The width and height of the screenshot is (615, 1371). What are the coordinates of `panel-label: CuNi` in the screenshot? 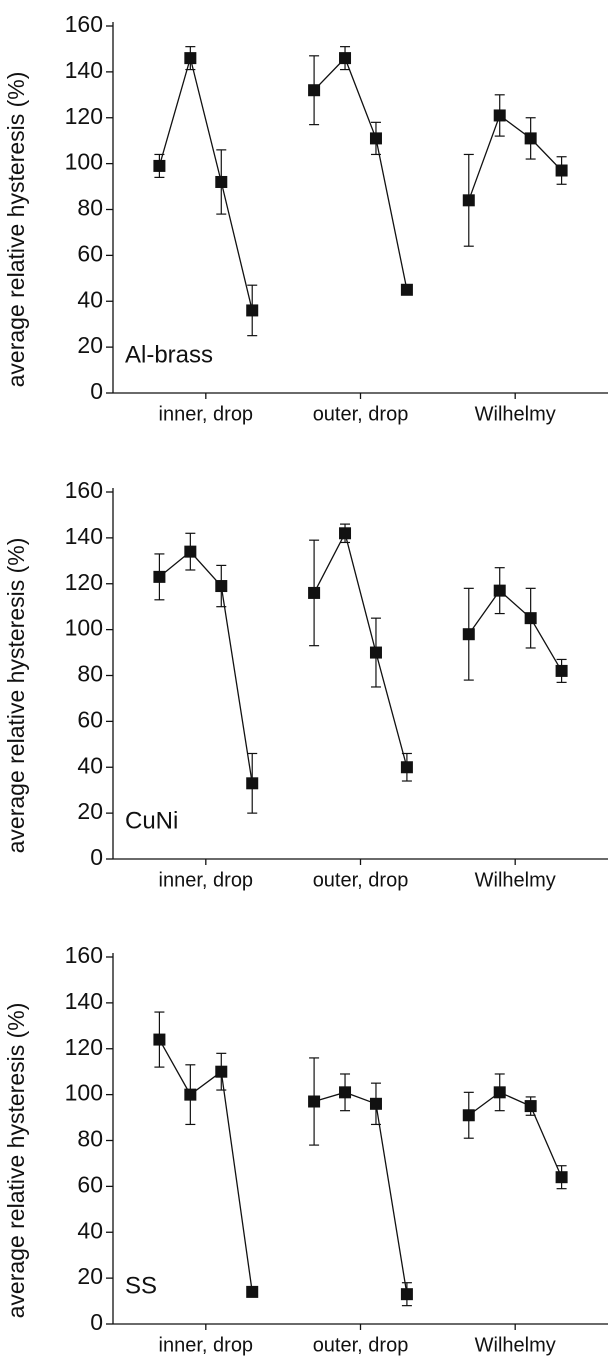 It's located at (151, 820).